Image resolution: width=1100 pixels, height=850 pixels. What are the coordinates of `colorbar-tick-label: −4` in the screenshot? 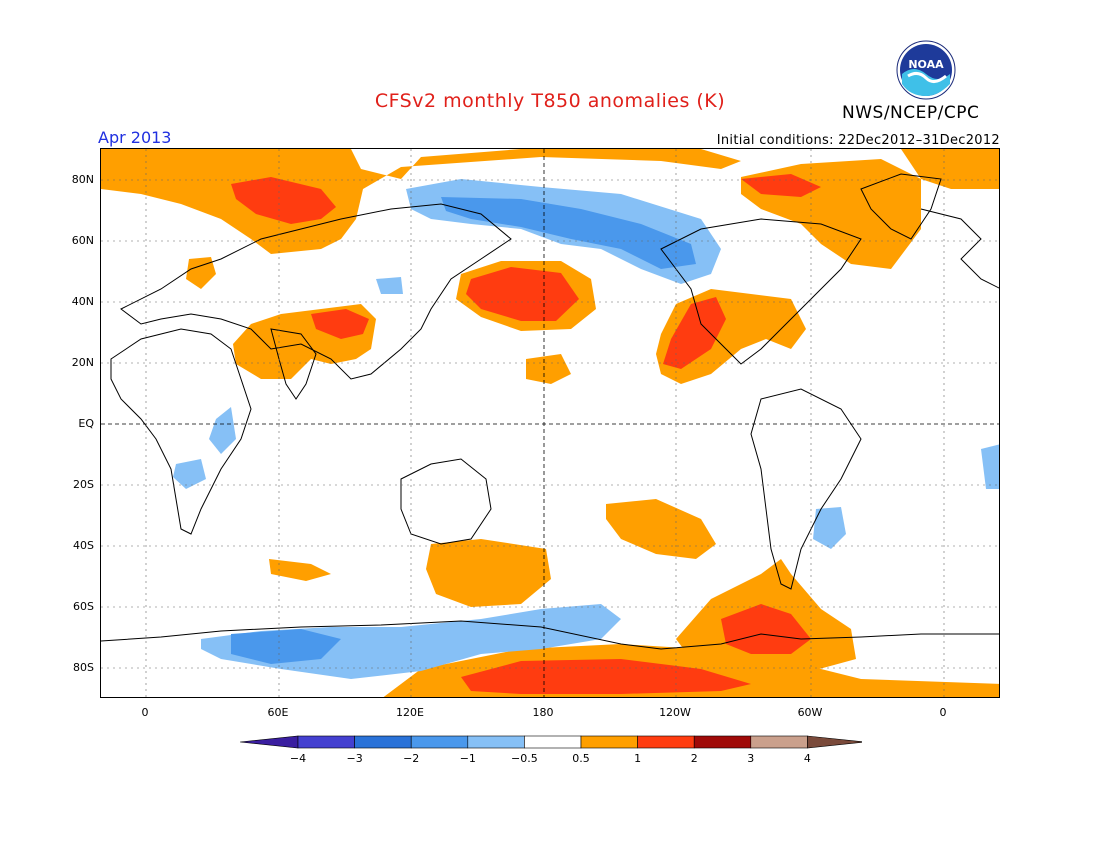 It's located at (298, 758).